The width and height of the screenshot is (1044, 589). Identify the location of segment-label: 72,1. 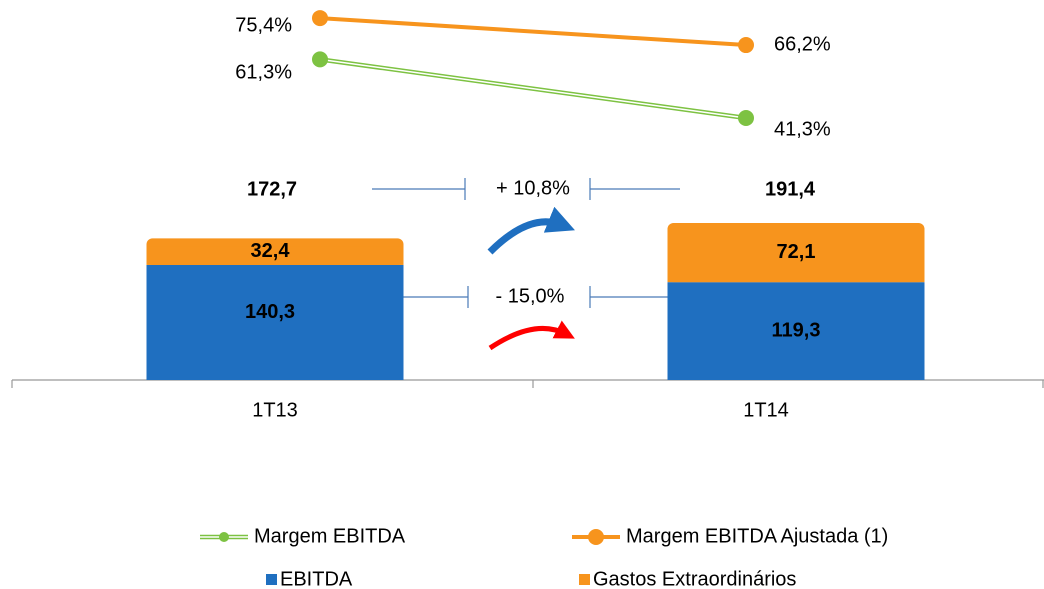
(796, 252).